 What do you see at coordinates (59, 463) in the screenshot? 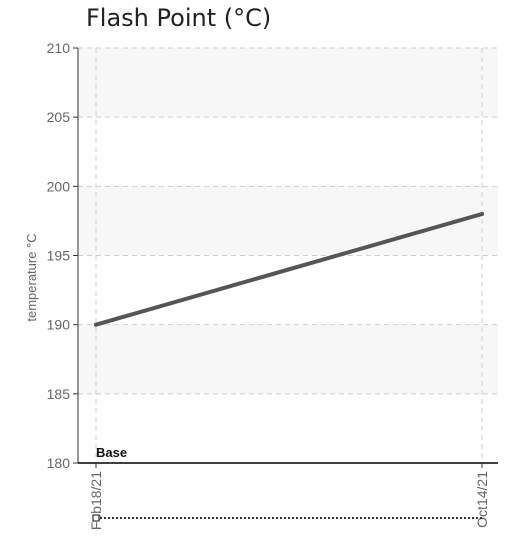
I see `y-tick-label: 180` at bounding box center [59, 463].